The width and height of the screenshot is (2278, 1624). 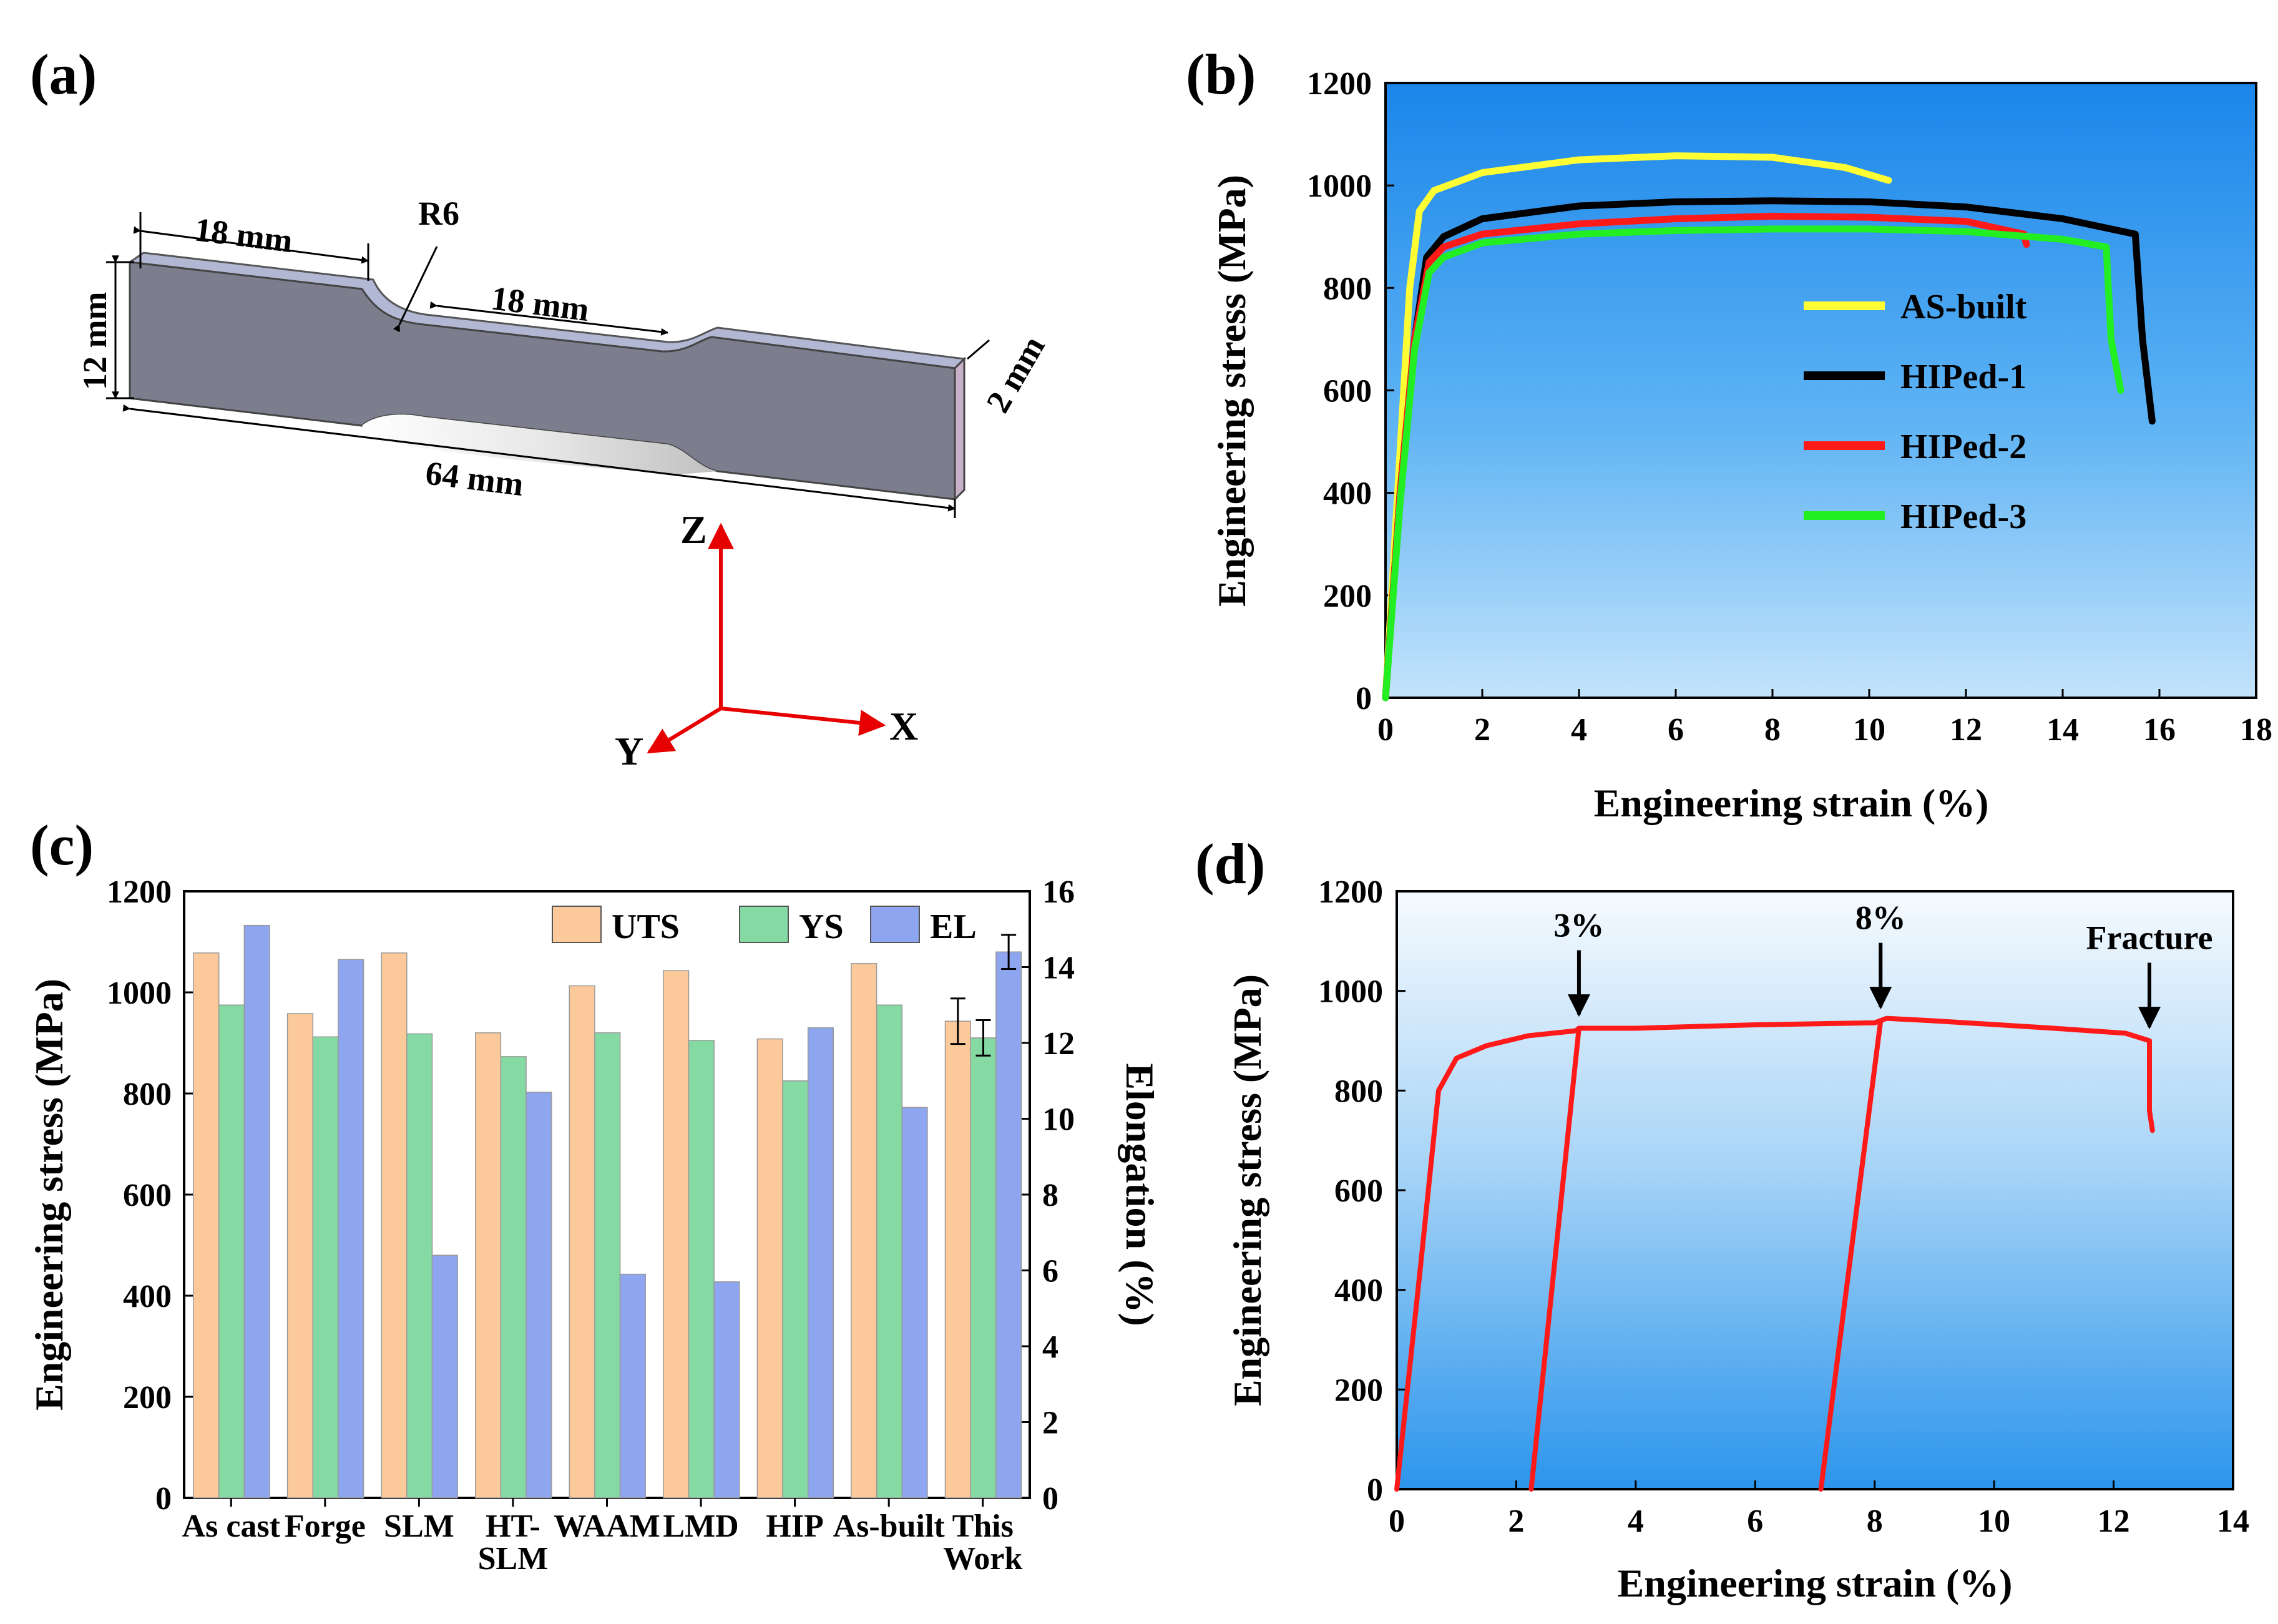 I want to click on chart-c-category-label: As cast, so click(x=232, y=1526).